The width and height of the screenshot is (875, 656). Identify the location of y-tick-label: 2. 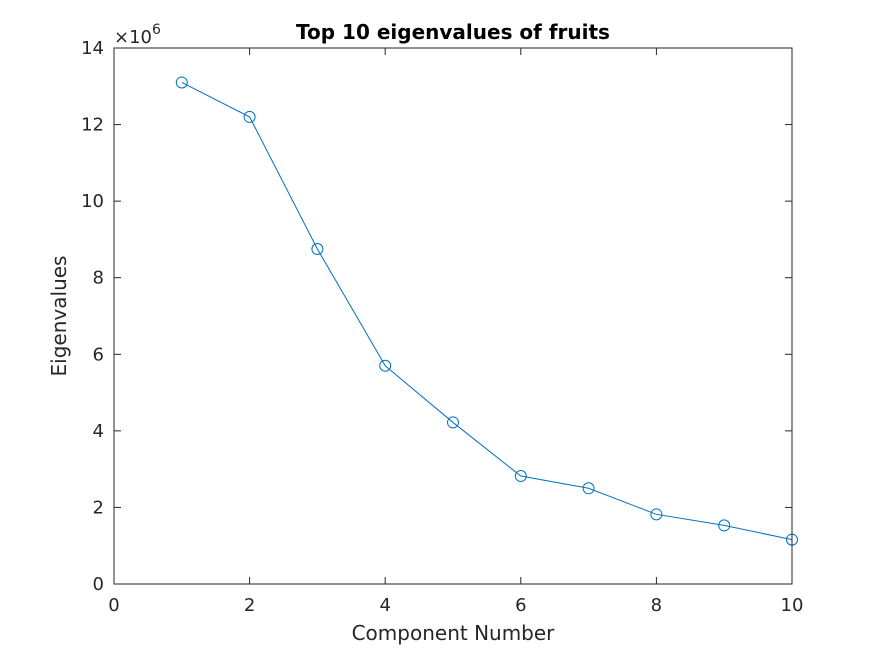
(98, 507).